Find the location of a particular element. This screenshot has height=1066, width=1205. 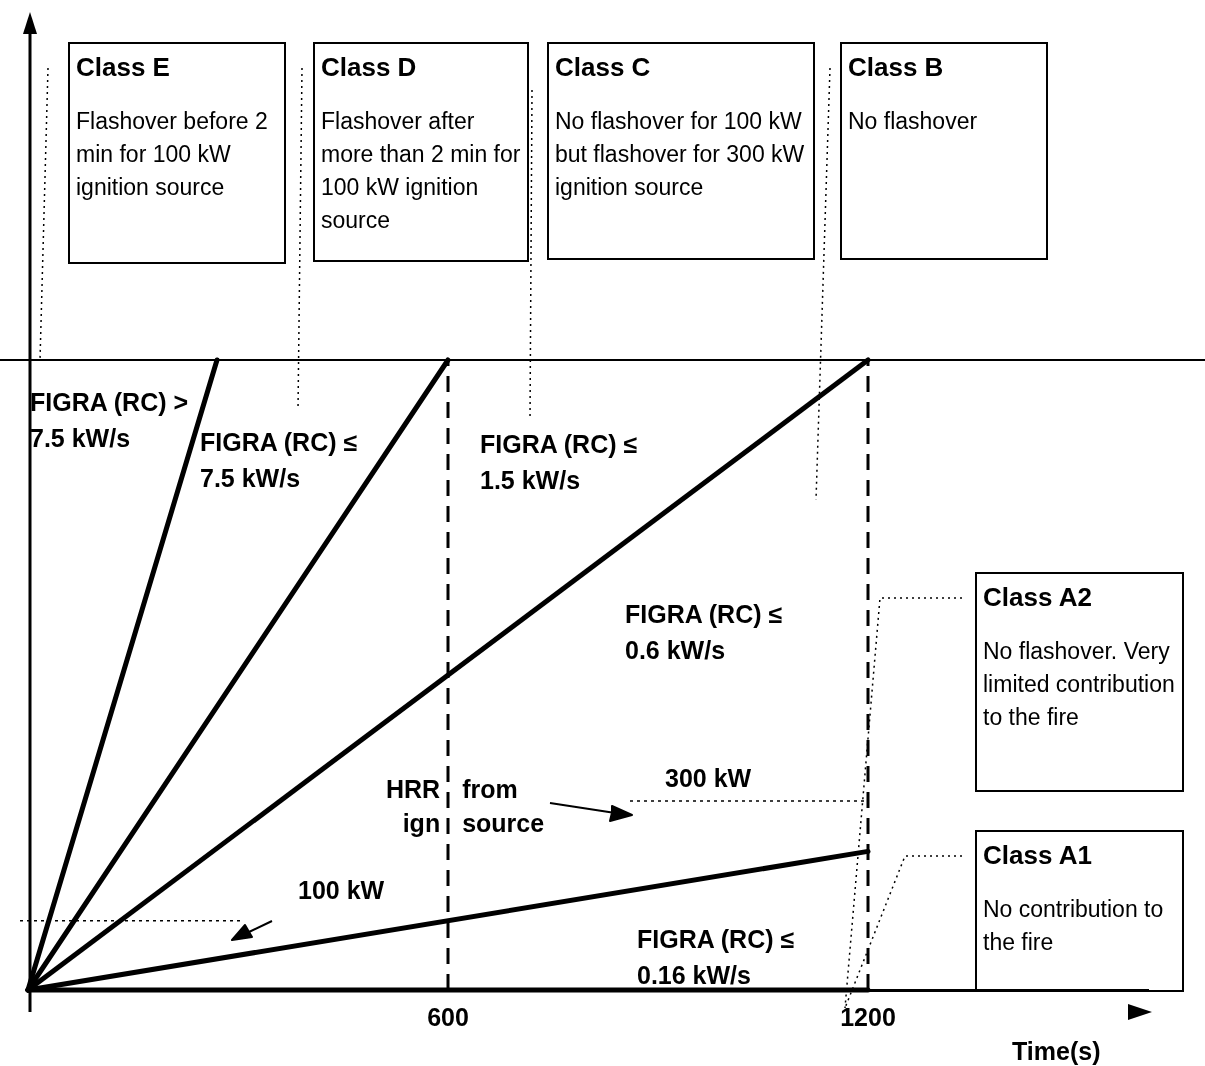

text: No flashover is located at coordinates (913, 121).